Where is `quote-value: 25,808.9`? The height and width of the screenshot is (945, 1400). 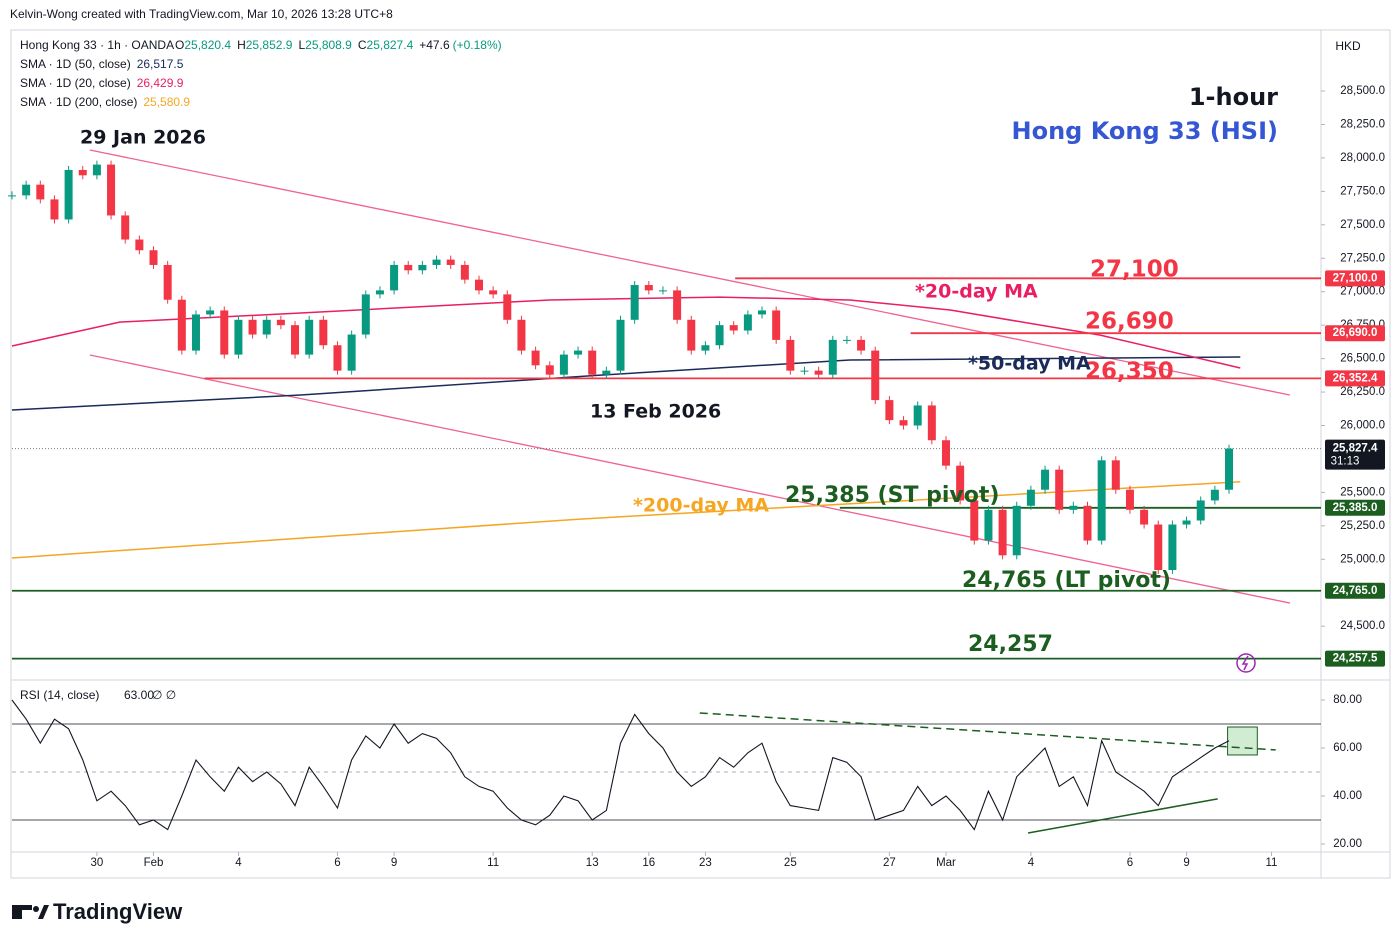
quote-value: 25,808.9 is located at coordinates (328, 45).